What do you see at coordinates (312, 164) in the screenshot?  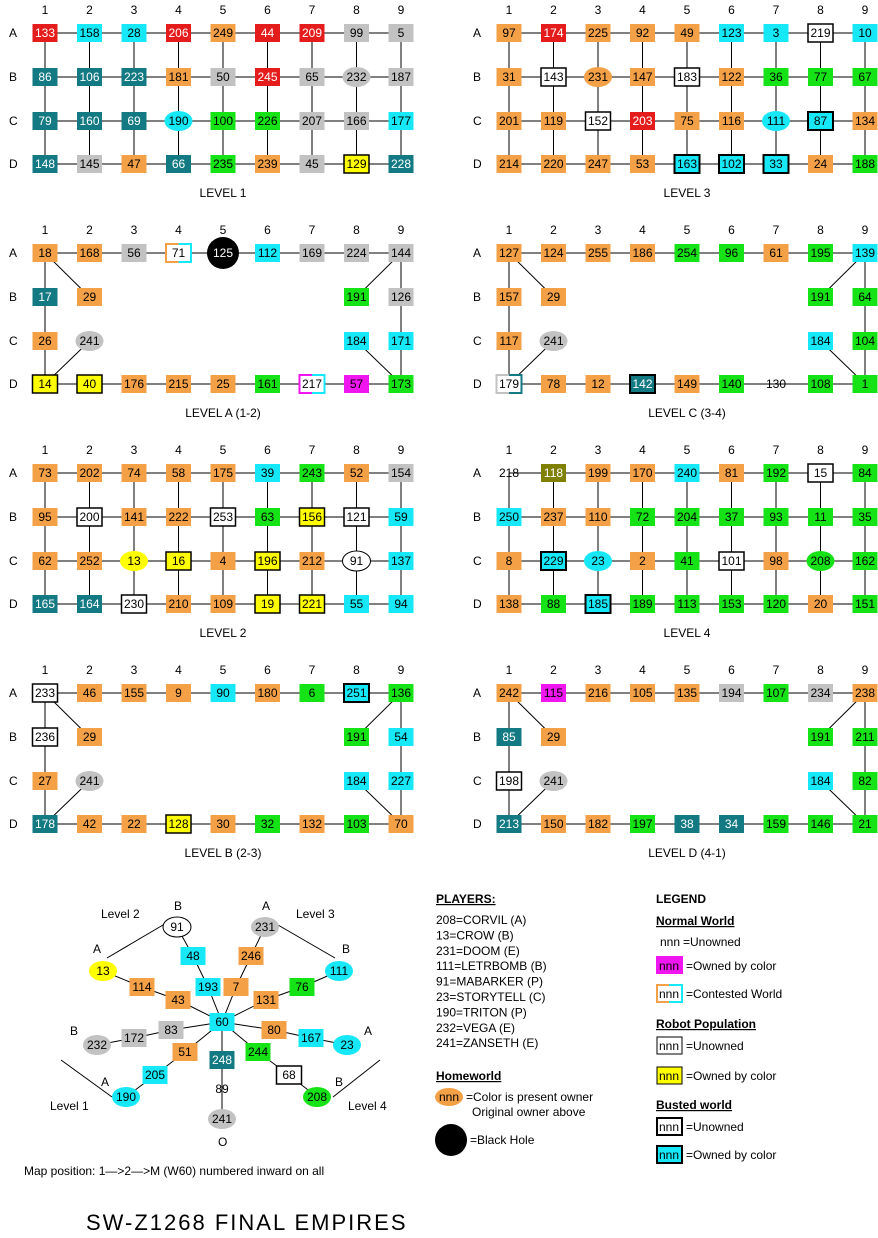 I see `world-label: 45` at bounding box center [312, 164].